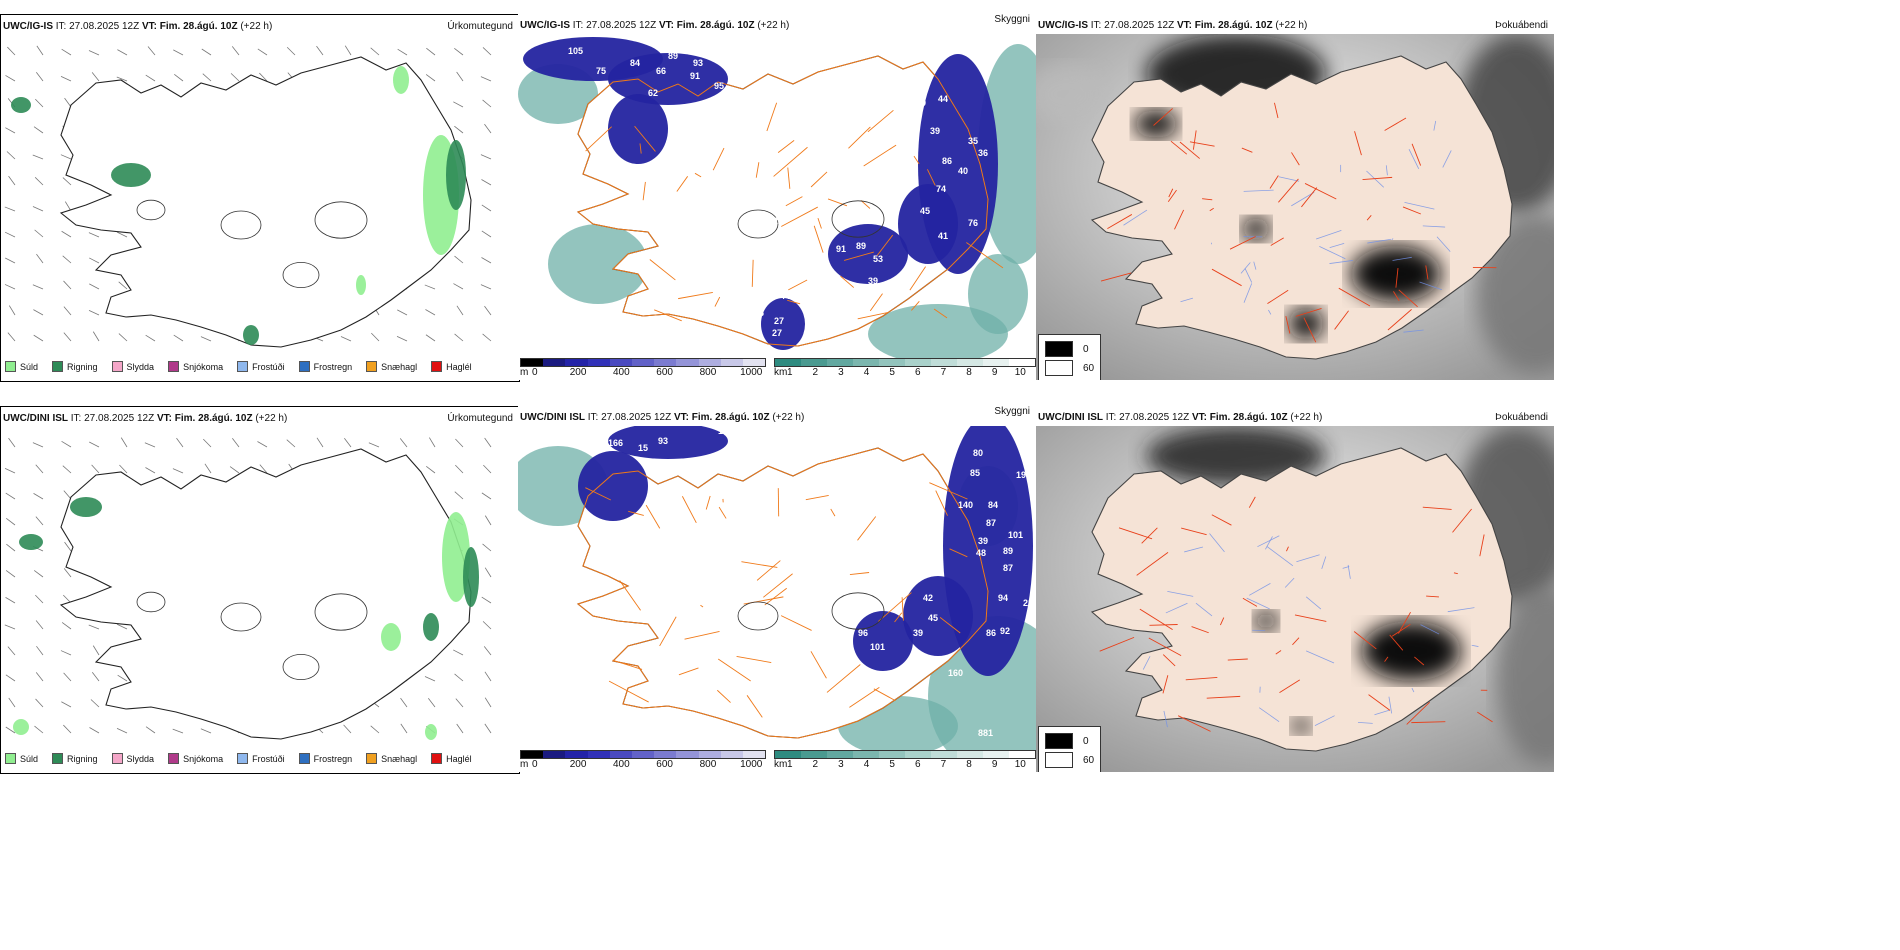 This screenshot has width=1900, height=950. What do you see at coordinates (785, 296) in the screenshot?
I see `cloud-base-label: 44` at bounding box center [785, 296].